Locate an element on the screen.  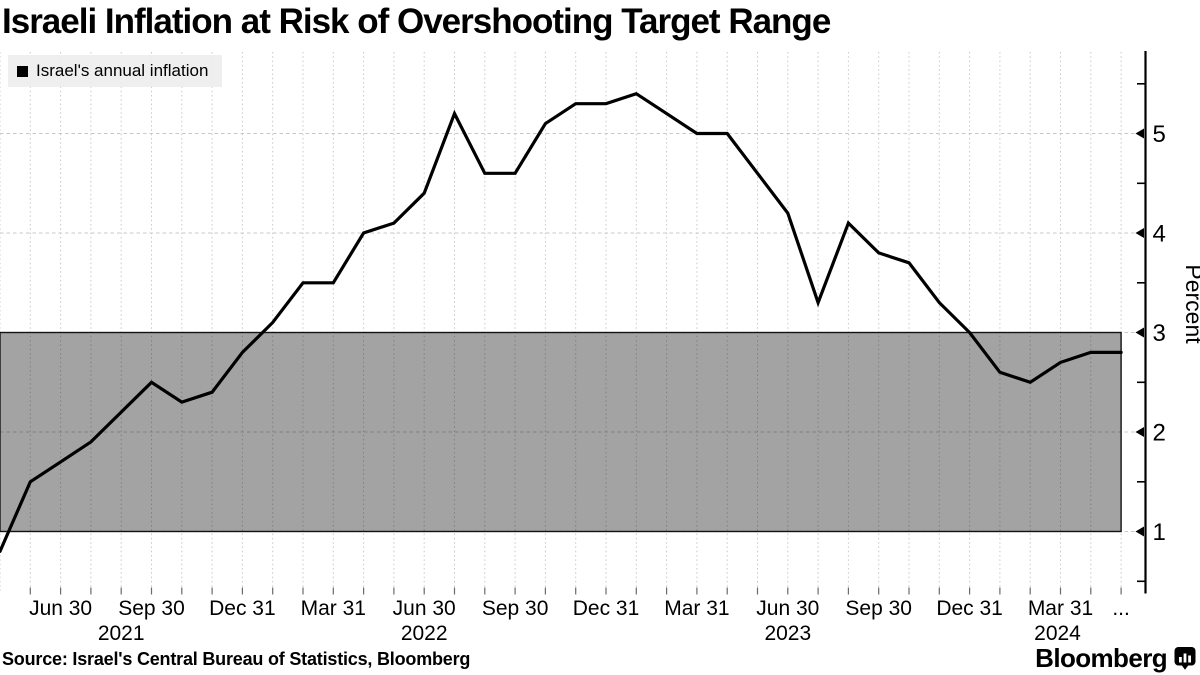
x-axis-month-ticks is located at coordinates (575, 591).